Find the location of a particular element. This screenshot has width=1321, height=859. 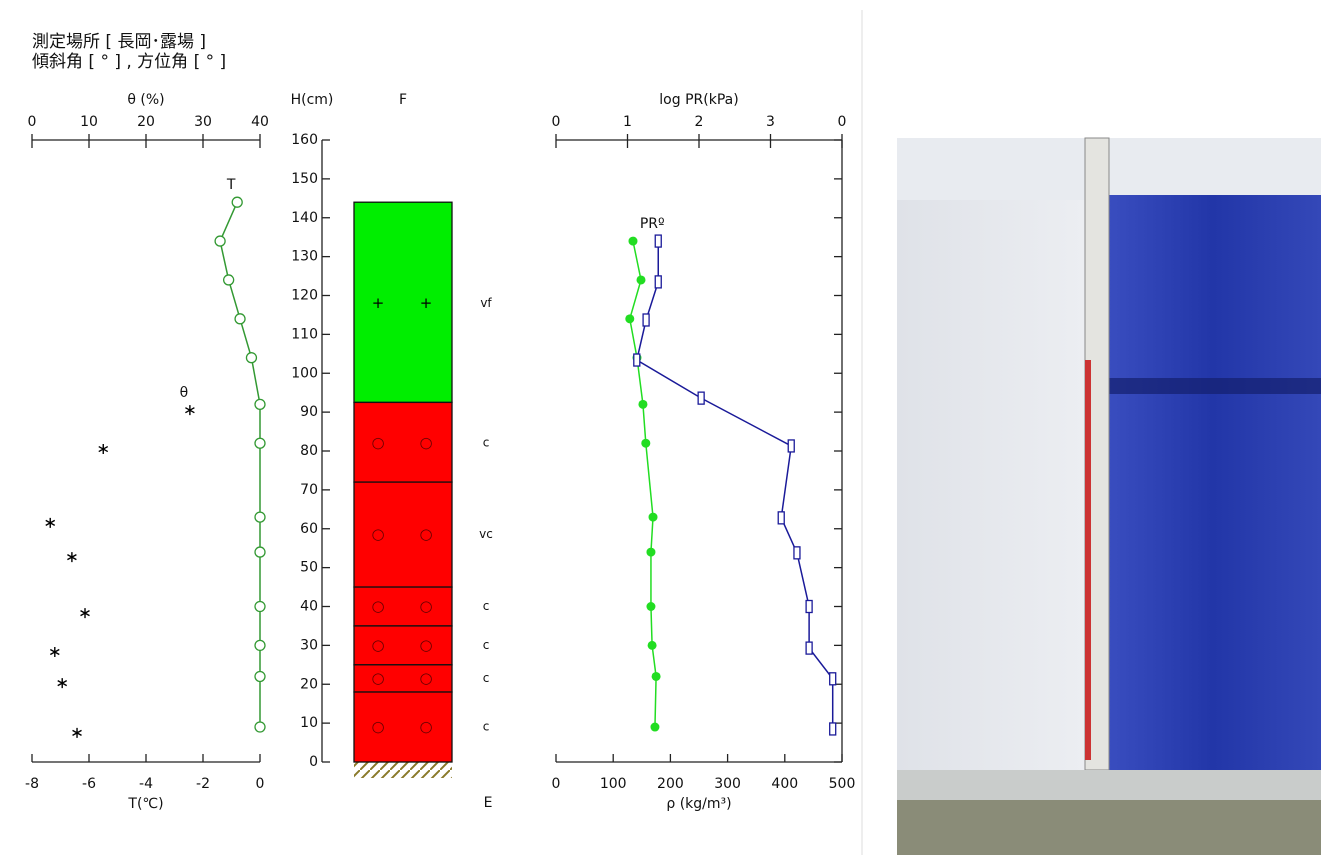

y-tick-label: 90 is located at coordinates (309, 412).